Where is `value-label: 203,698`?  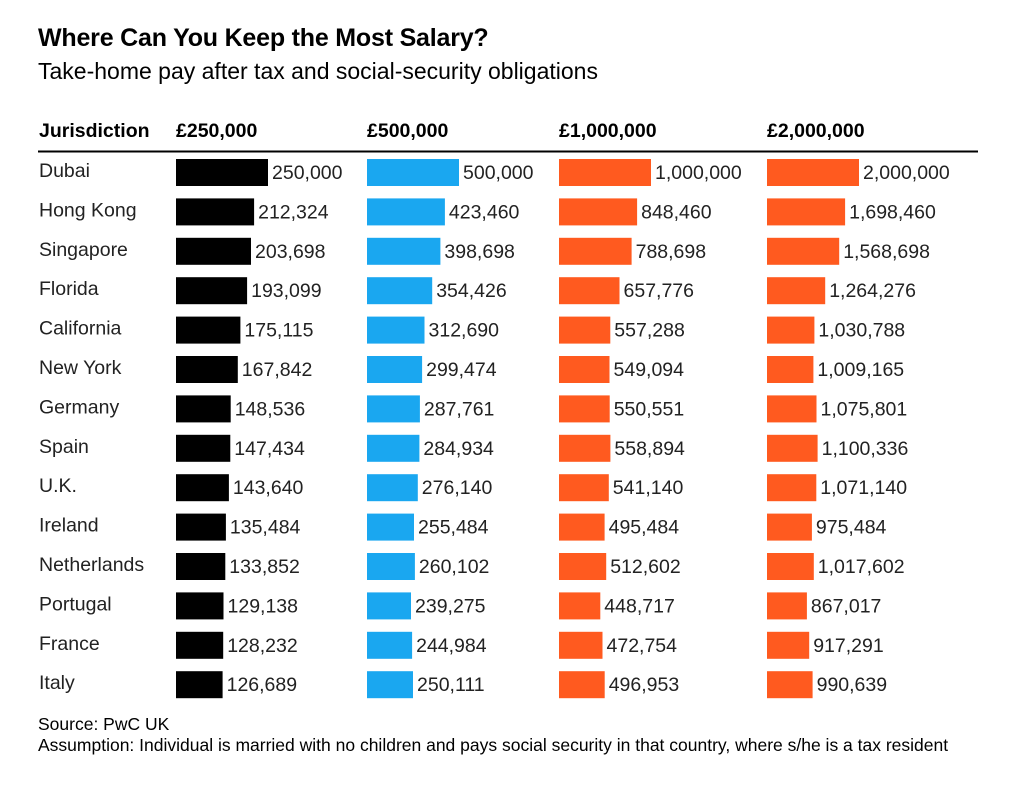
value-label: 203,698 is located at coordinates (290, 252).